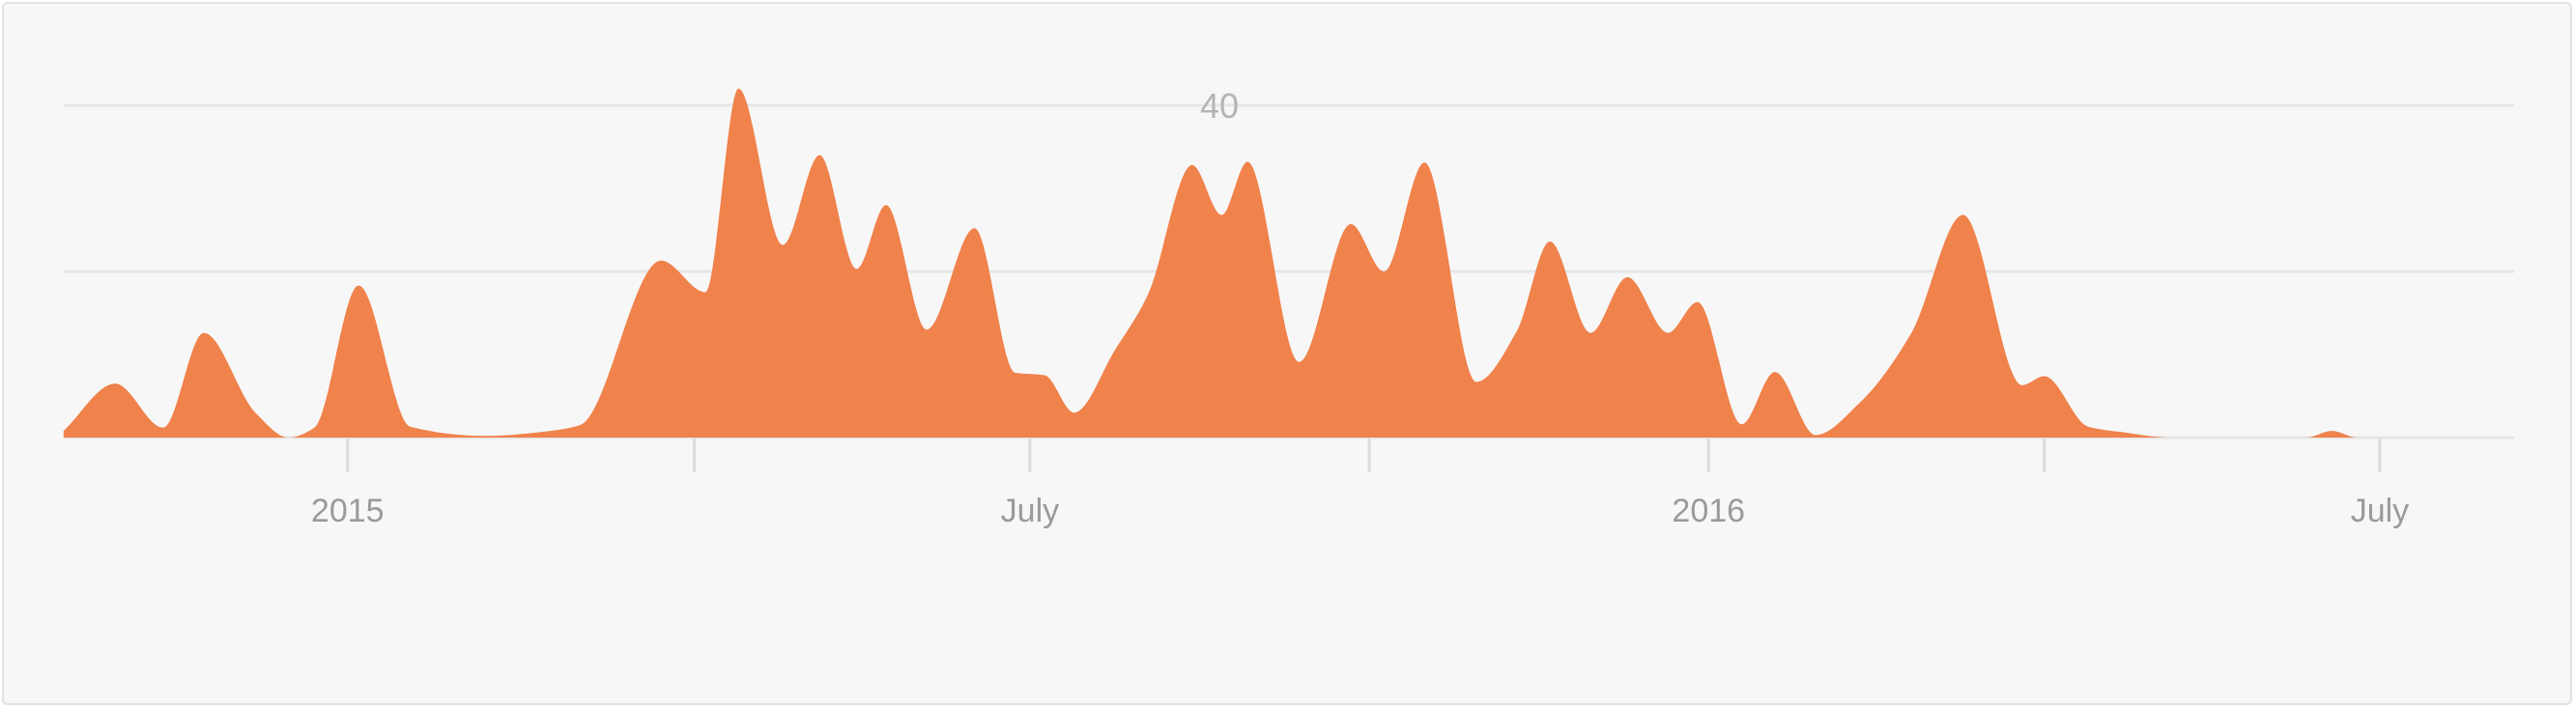 Image resolution: width=2576 pixels, height=709 pixels. What do you see at coordinates (1709, 511) in the screenshot?
I see `x-tick-label-2016: 2016` at bounding box center [1709, 511].